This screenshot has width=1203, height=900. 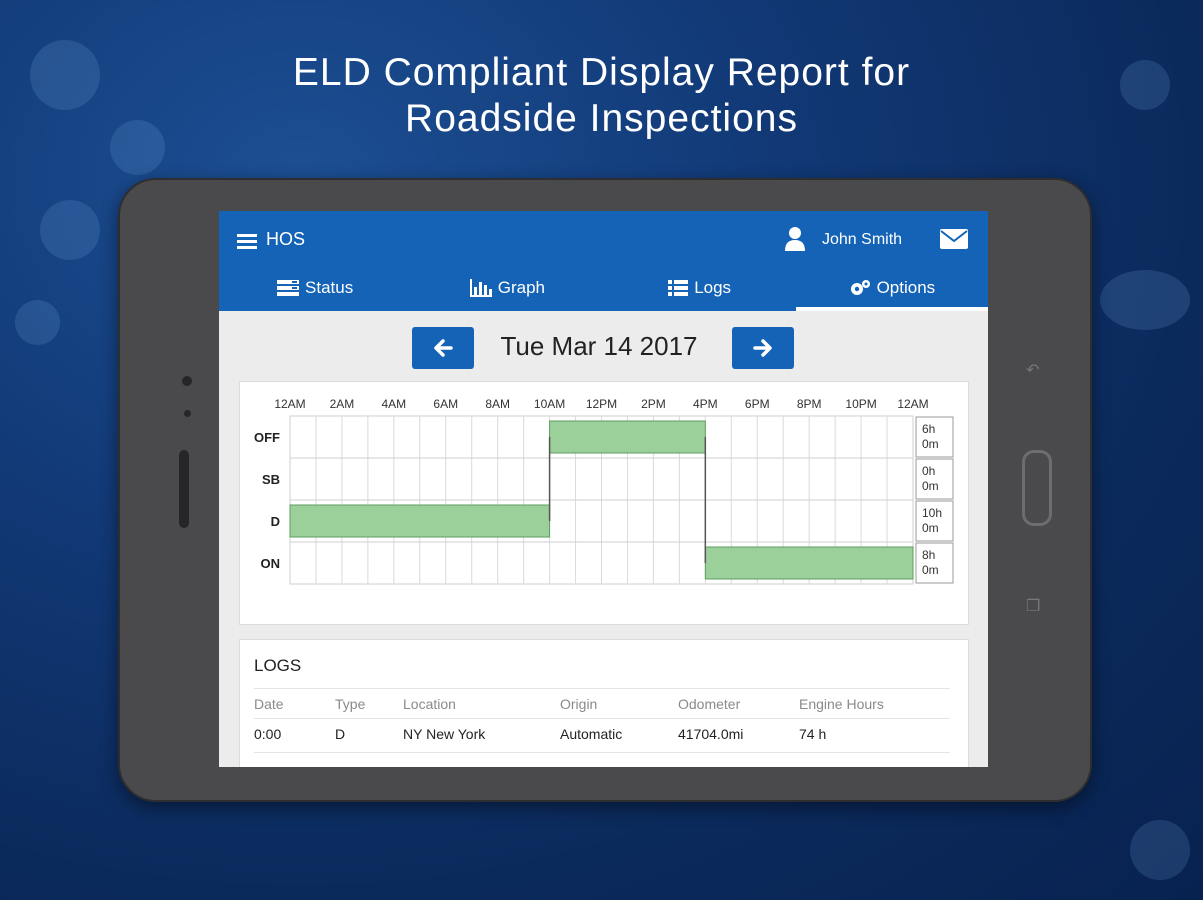 I want to click on cell-origin: Automatic, so click(x=591, y=734).